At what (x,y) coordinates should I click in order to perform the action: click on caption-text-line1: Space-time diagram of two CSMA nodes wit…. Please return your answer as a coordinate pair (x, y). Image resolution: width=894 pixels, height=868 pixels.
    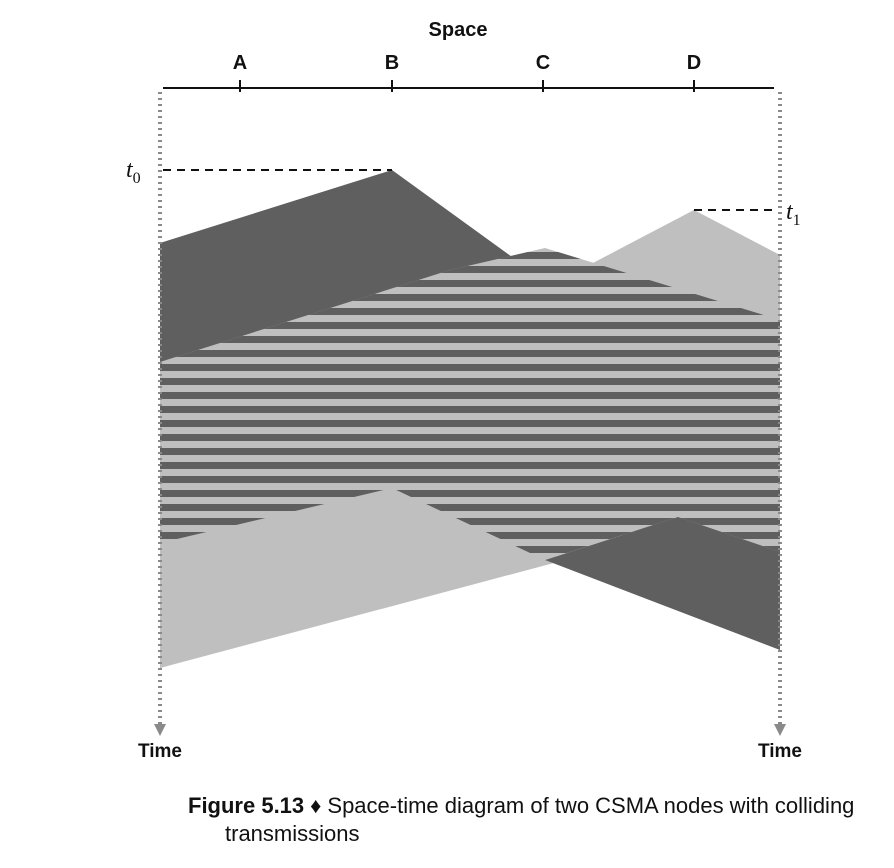
    Looking at the image, I should click on (591, 805).